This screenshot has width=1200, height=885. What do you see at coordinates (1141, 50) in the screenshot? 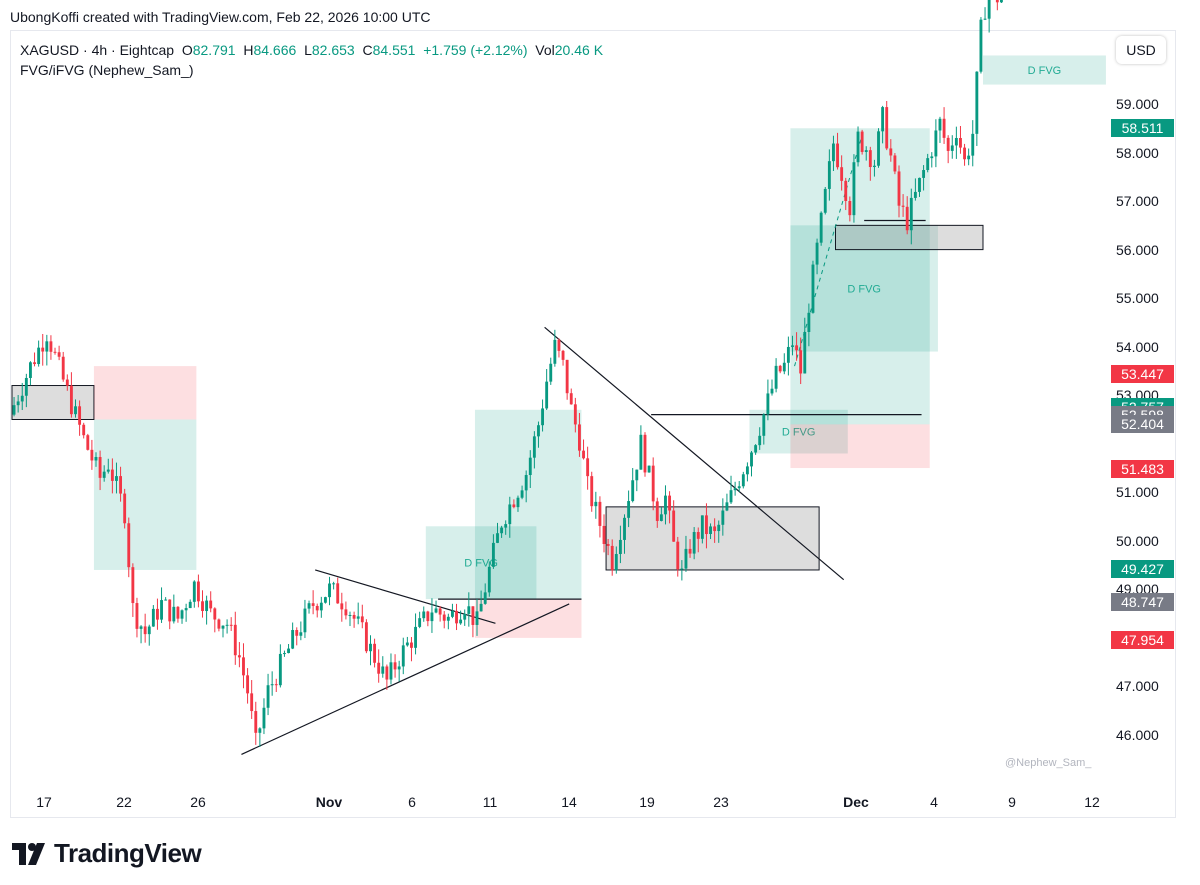
I see `currency-button: USD` at bounding box center [1141, 50].